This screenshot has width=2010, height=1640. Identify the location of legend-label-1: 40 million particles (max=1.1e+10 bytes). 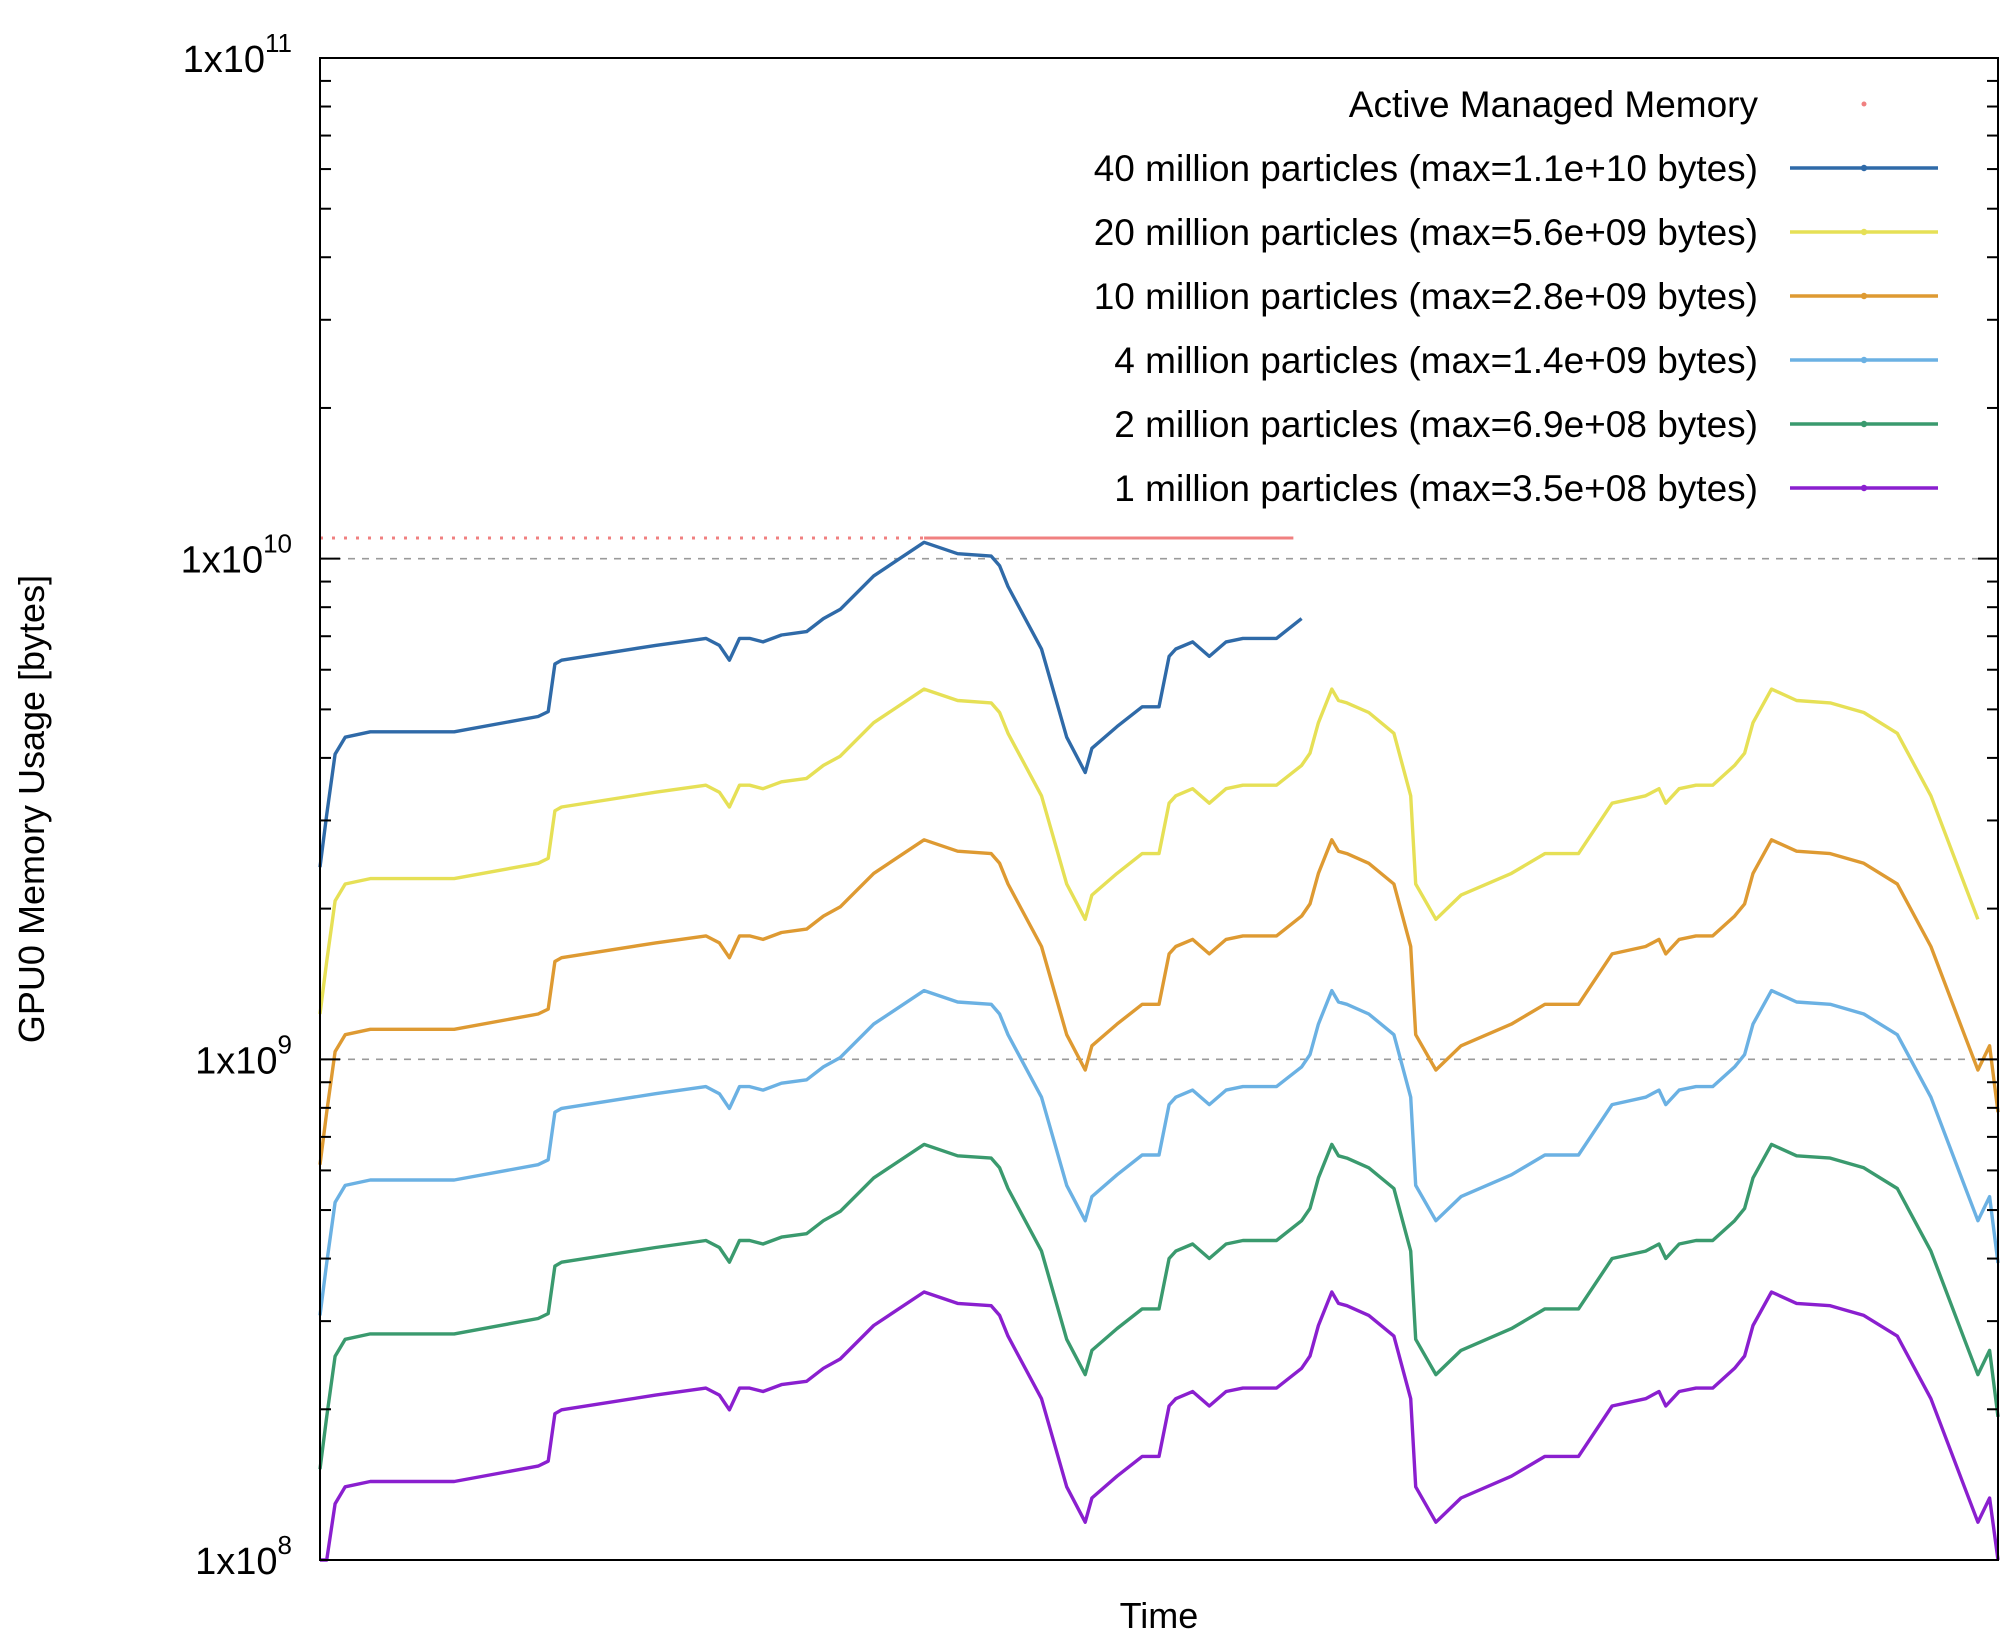
(1426, 168).